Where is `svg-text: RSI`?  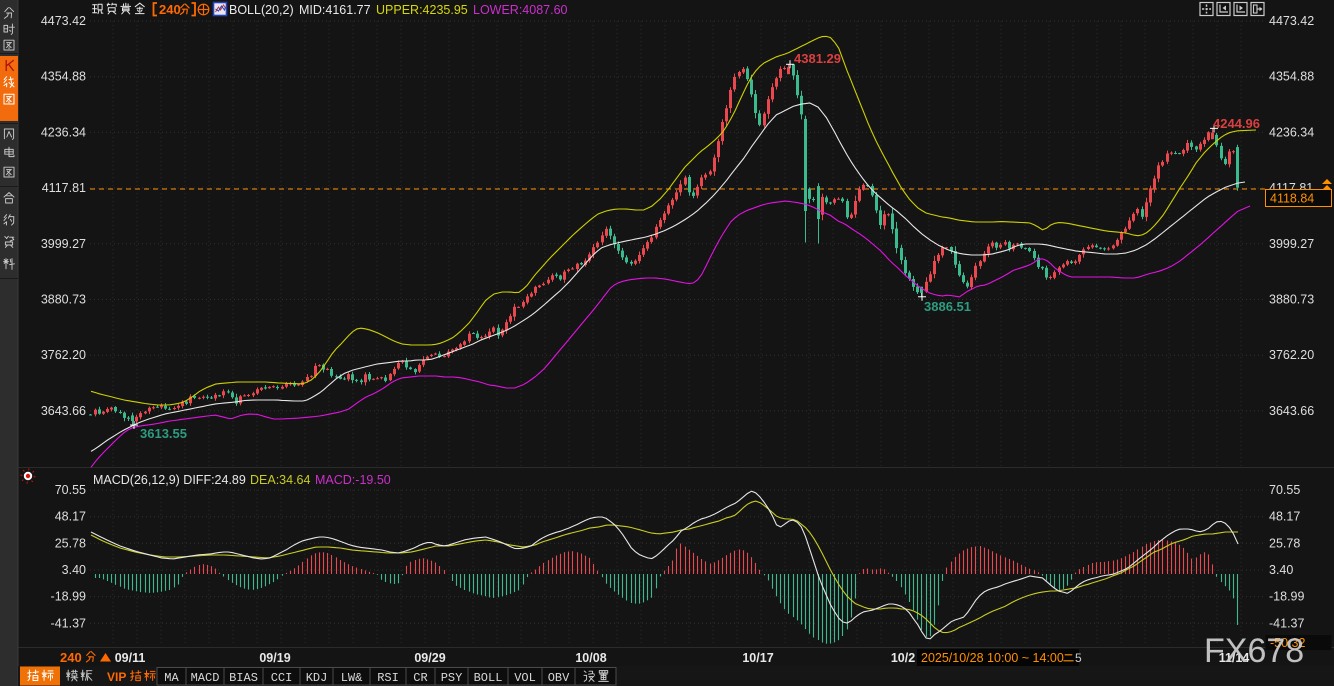 svg-text: RSI is located at coordinates (388, 678).